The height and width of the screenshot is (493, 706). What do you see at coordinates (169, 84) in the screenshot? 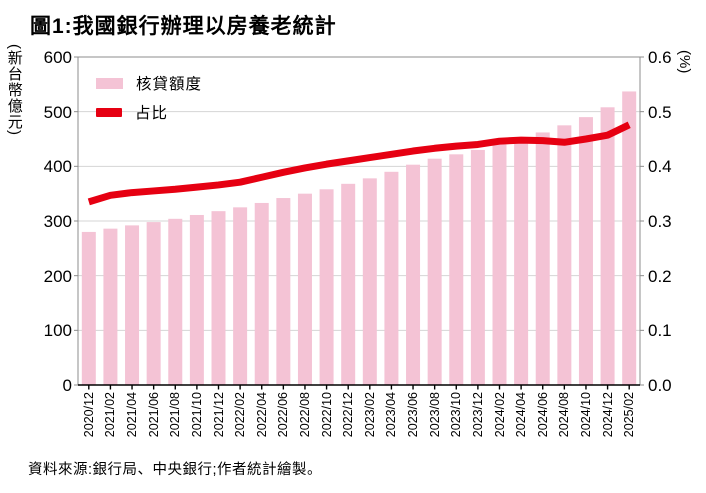
I see `legend-bar-label: 核貸額度` at bounding box center [169, 84].